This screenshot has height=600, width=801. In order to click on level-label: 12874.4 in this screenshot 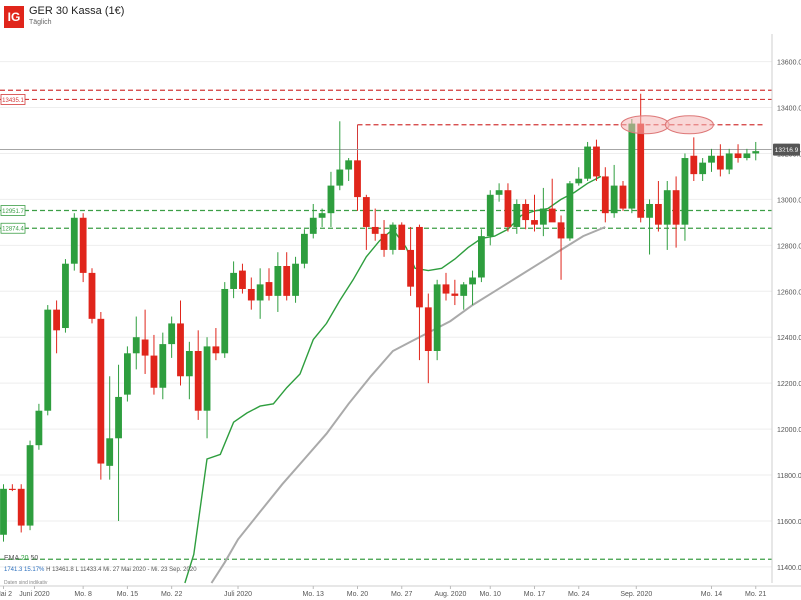, I will do `click(13, 230)`.